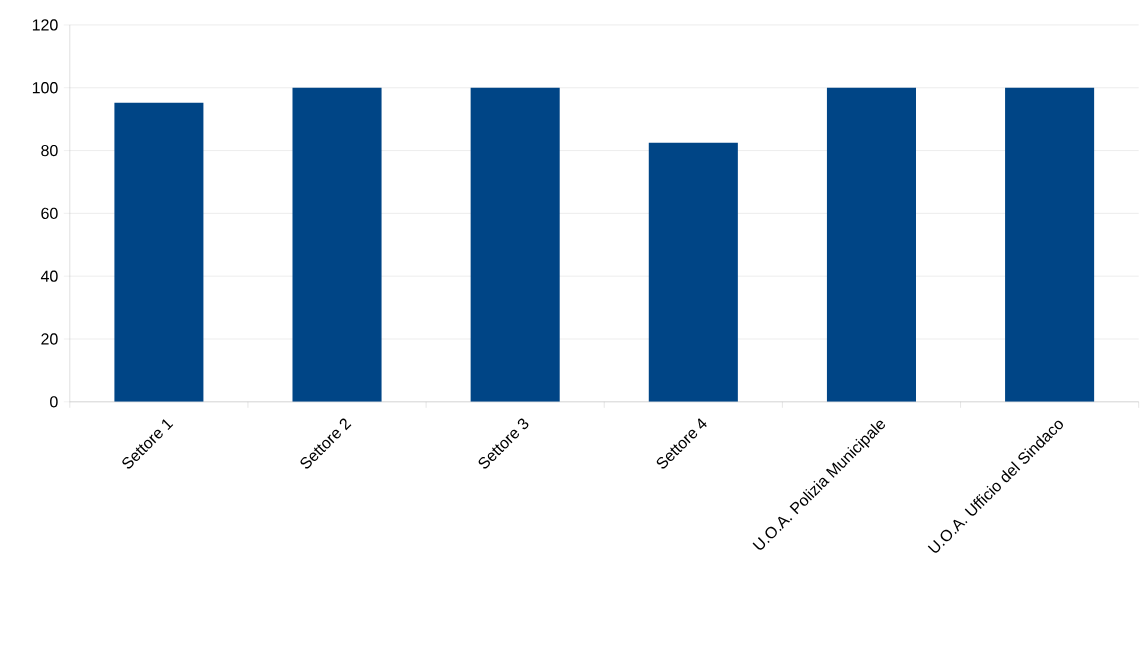  Describe the element at coordinates (49, 276) in the screenshot. I see `y-tick-label: 40` at that location.